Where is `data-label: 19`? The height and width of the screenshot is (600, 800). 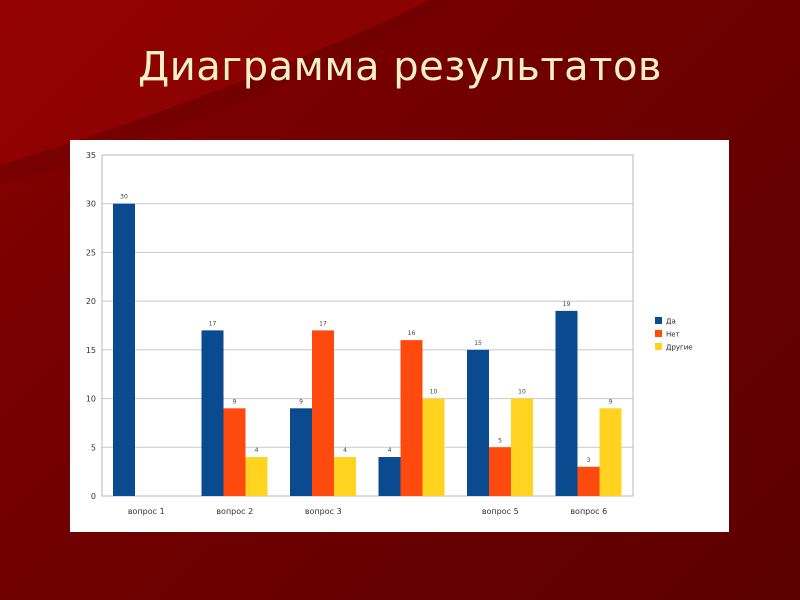 data-label: 19 is located at coordinates (567, 304).